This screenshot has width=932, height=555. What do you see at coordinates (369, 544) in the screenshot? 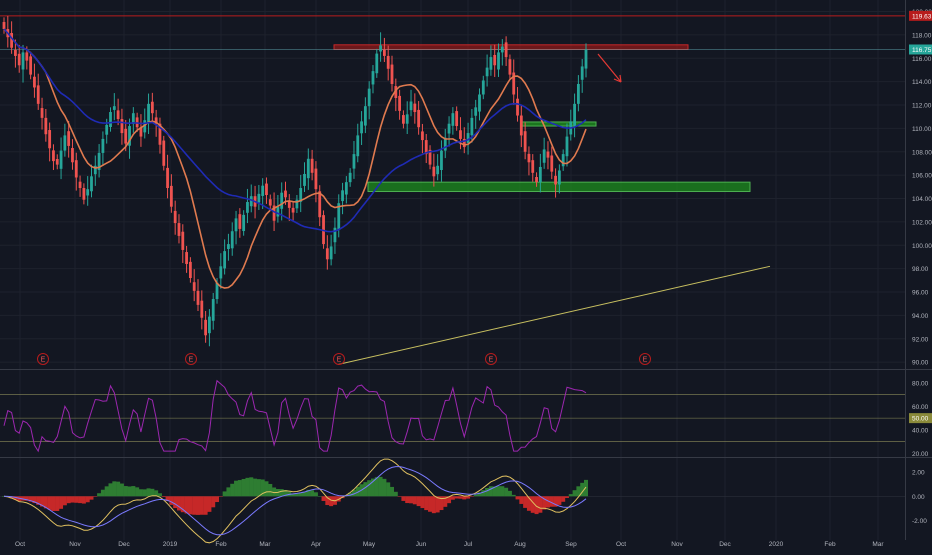
I see `x-axis-label: May` at bounding box center [369, 544].